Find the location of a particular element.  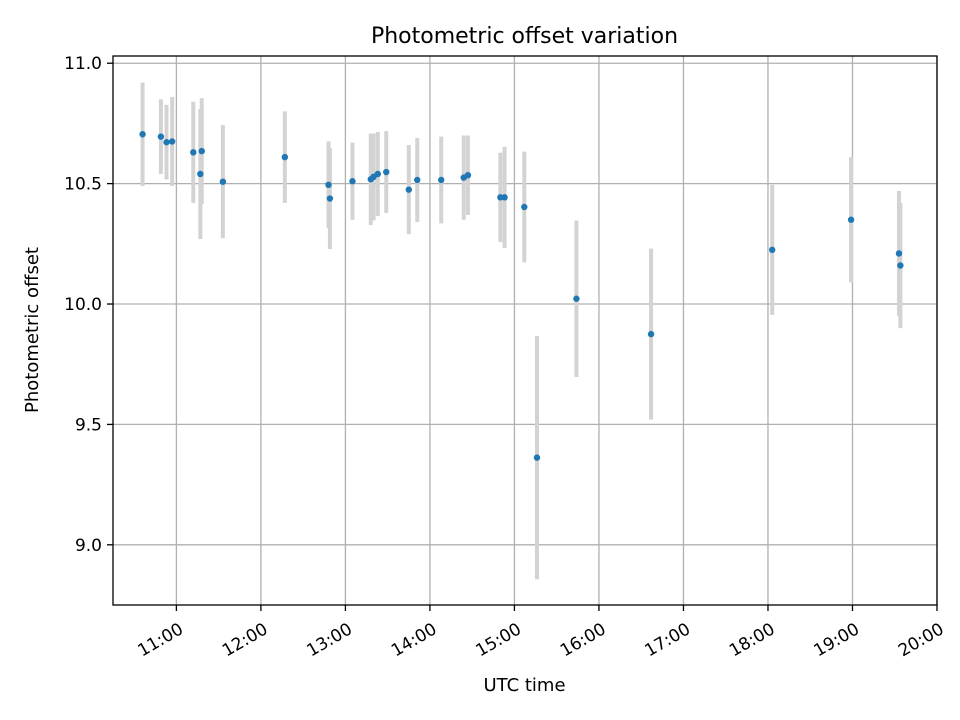

x-tick-label: 18:00 is located at coordinates (752, 640).